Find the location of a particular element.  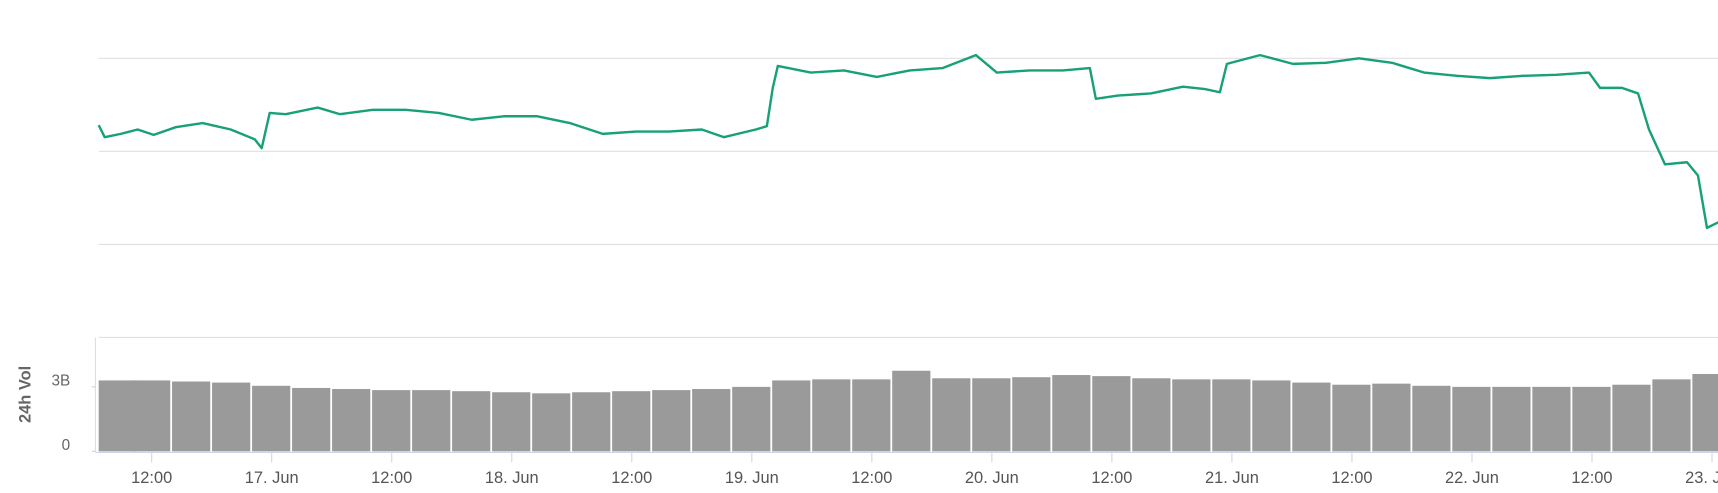

x-tick-label: 23. Jun is located at coordinates (1701, 478).